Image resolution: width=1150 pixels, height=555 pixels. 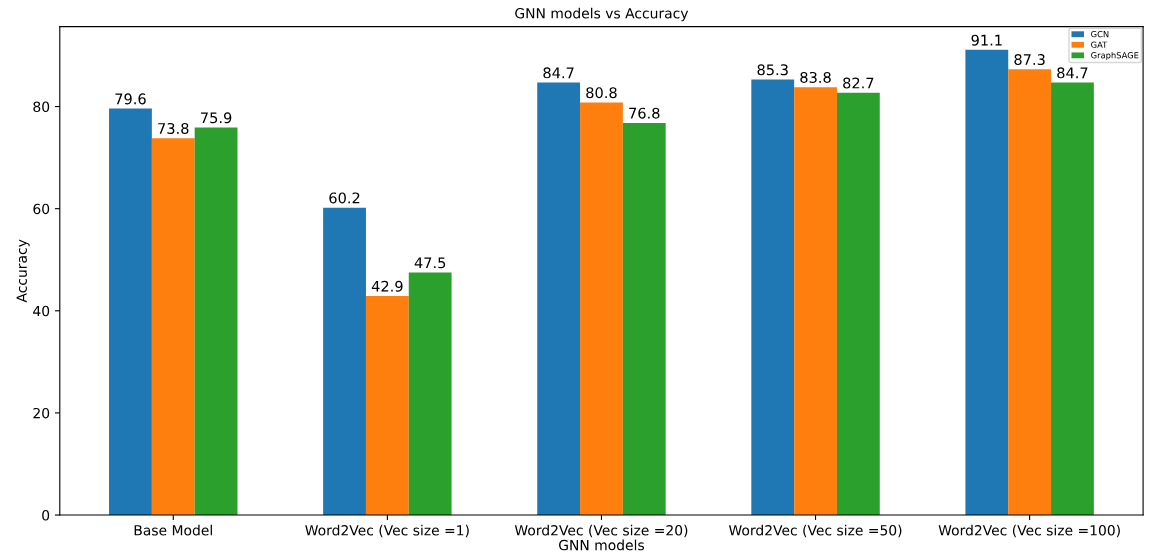 I want to click on y-tick-label: 80, so click(x=41, y=107).